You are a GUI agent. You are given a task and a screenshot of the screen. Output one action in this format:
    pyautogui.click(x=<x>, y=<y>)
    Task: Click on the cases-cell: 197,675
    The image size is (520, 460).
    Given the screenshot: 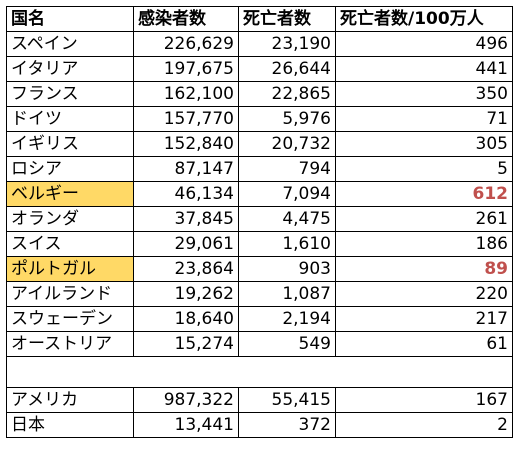 What is the action you would take?
    pyautogui.click(x=186, y=69)
    